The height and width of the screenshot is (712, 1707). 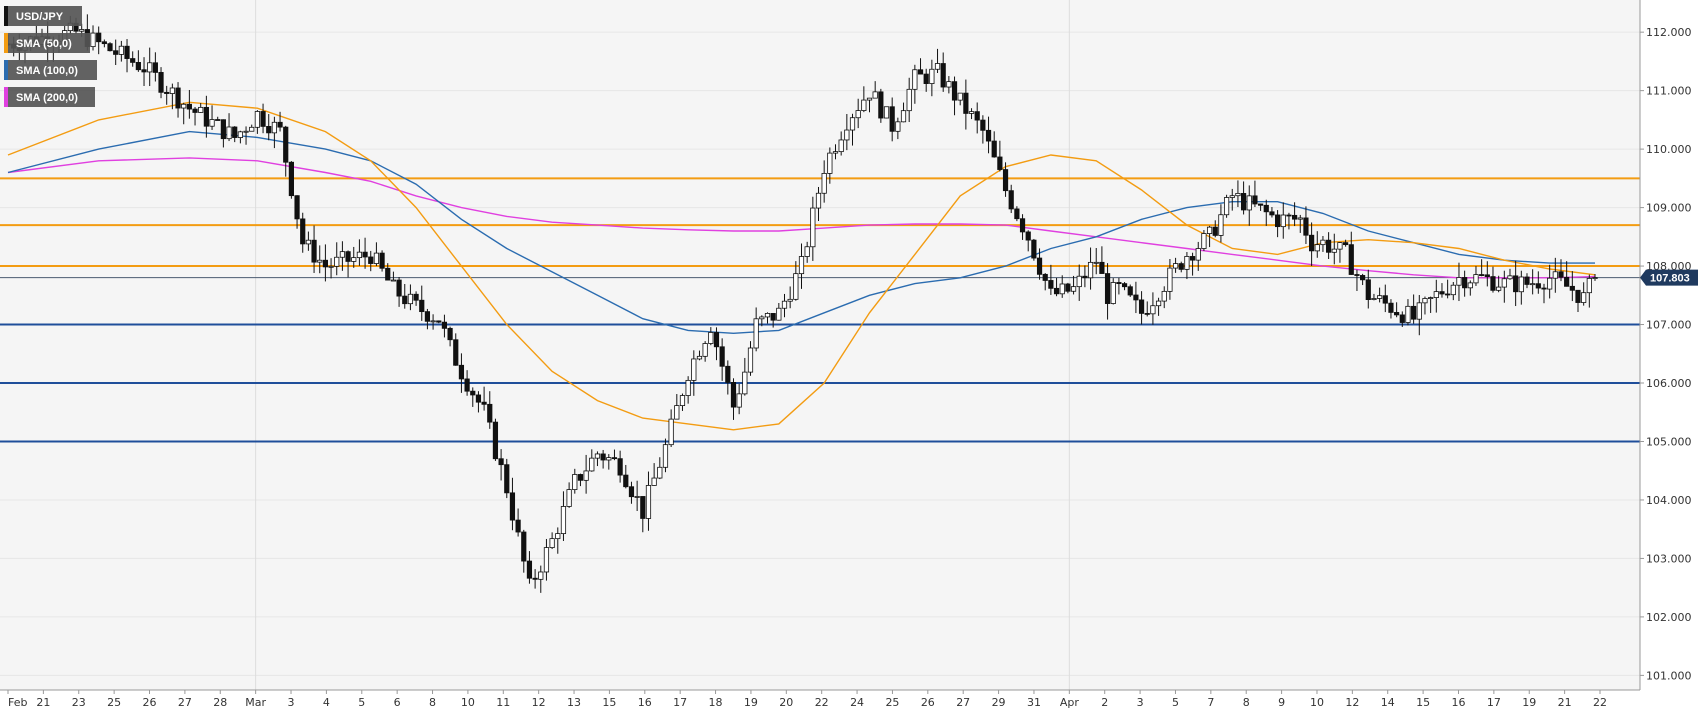 What do you see at coordinates (503, 702) in the screenshot?
I see `x-tick-label: 11` at bounding box center [503, 702].